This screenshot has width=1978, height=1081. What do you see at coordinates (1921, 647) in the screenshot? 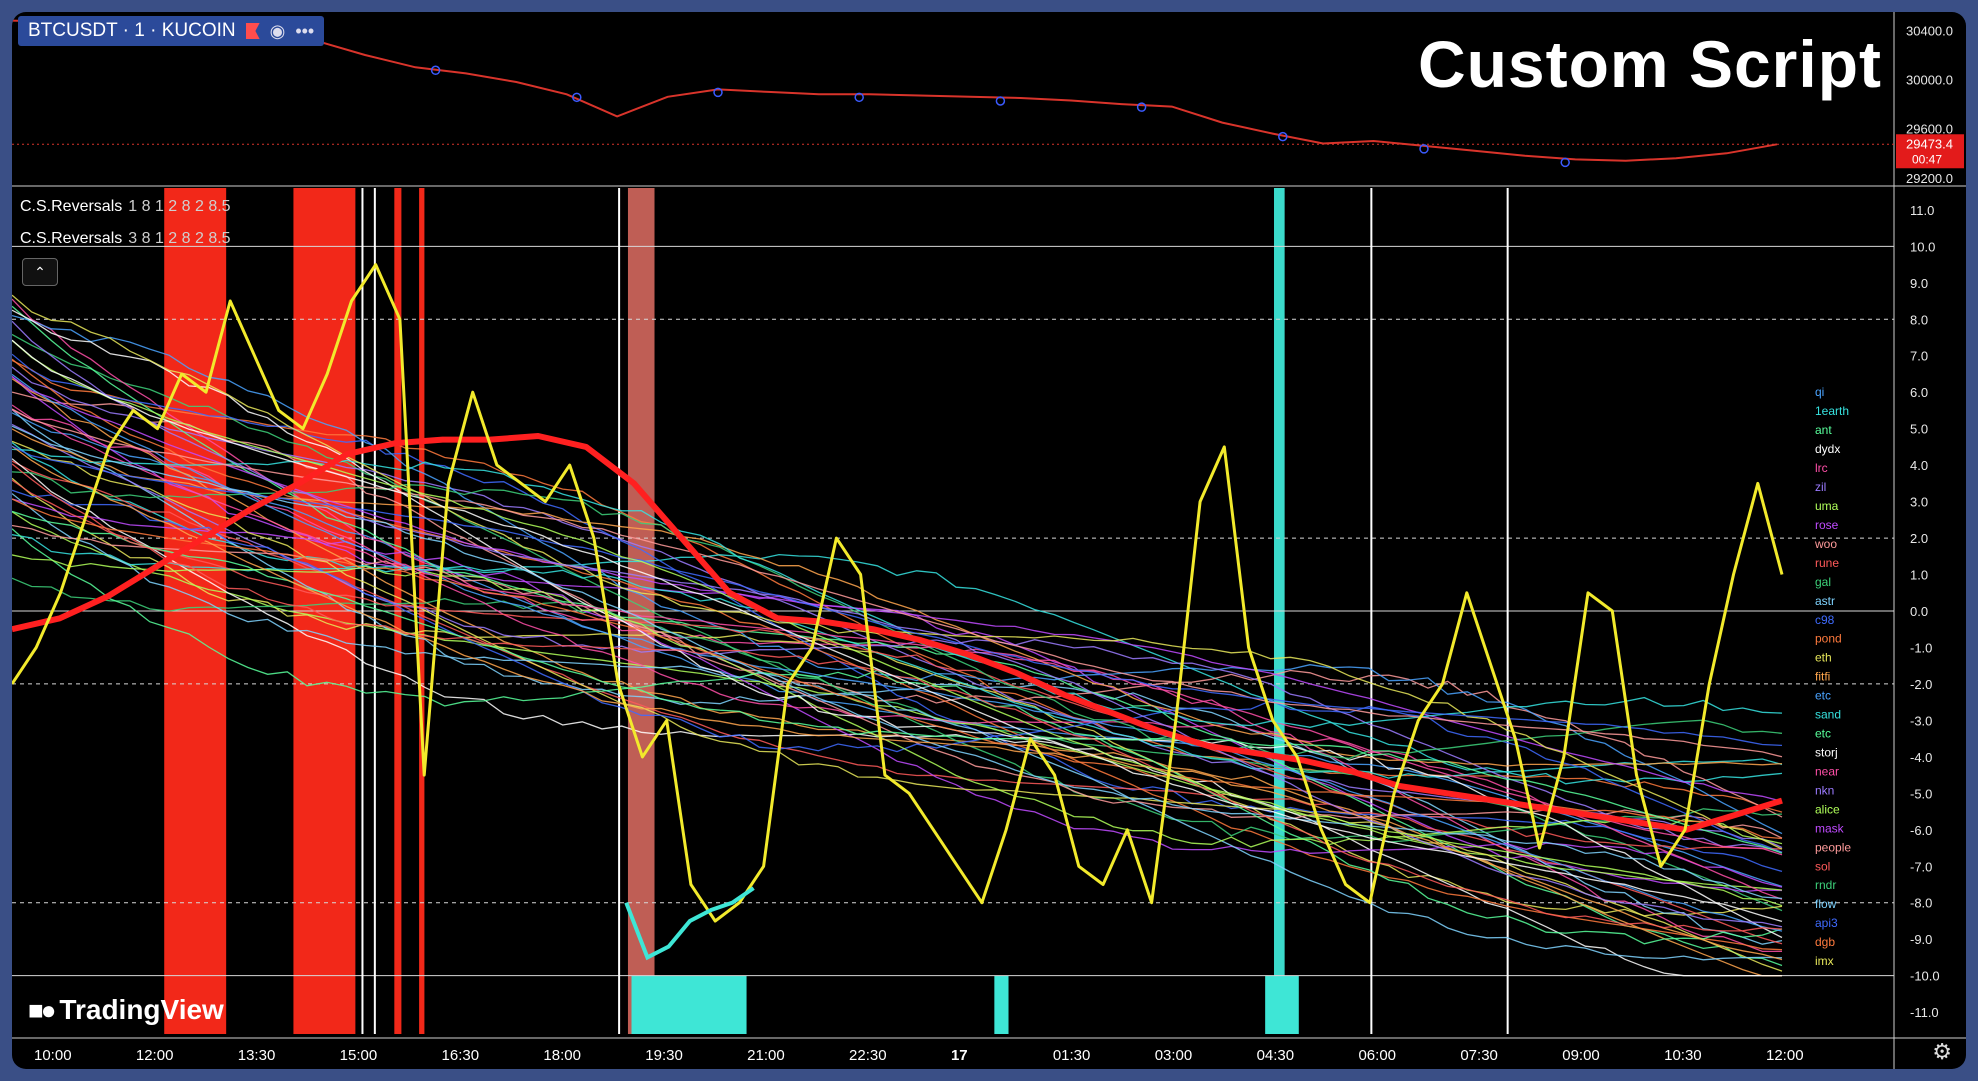
I see `y-tick-label: -1.0` at bounding box center [1921, 647].